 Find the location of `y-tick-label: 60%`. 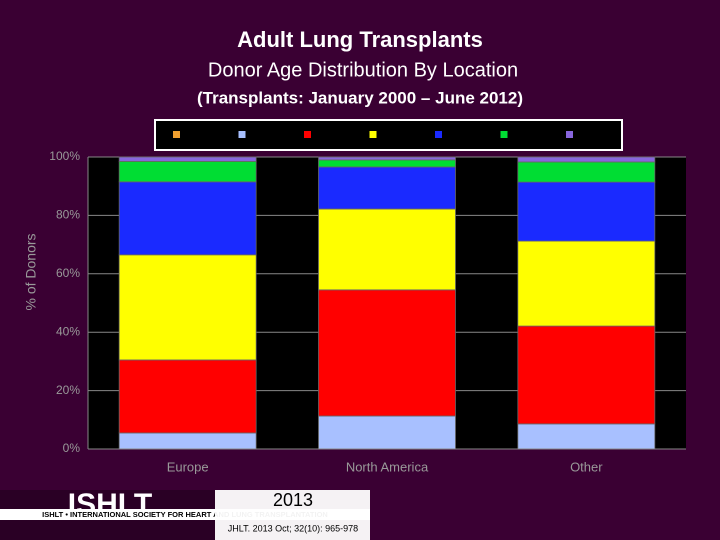

y-tick-label: 60% is located at coordinates (68, 273).